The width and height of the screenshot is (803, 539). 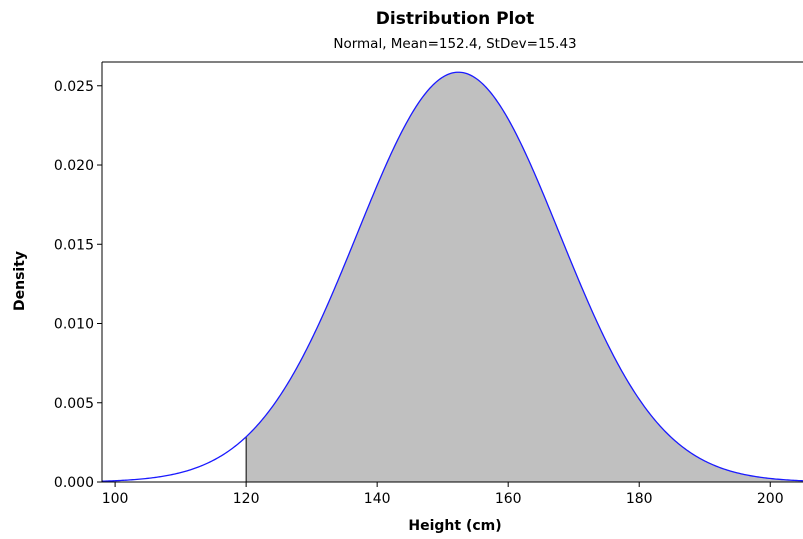 What do you see at coordinates (74, 166) in the screenshot?
I see `y-tick-label: 0.020` at bounding box center [74, 166].